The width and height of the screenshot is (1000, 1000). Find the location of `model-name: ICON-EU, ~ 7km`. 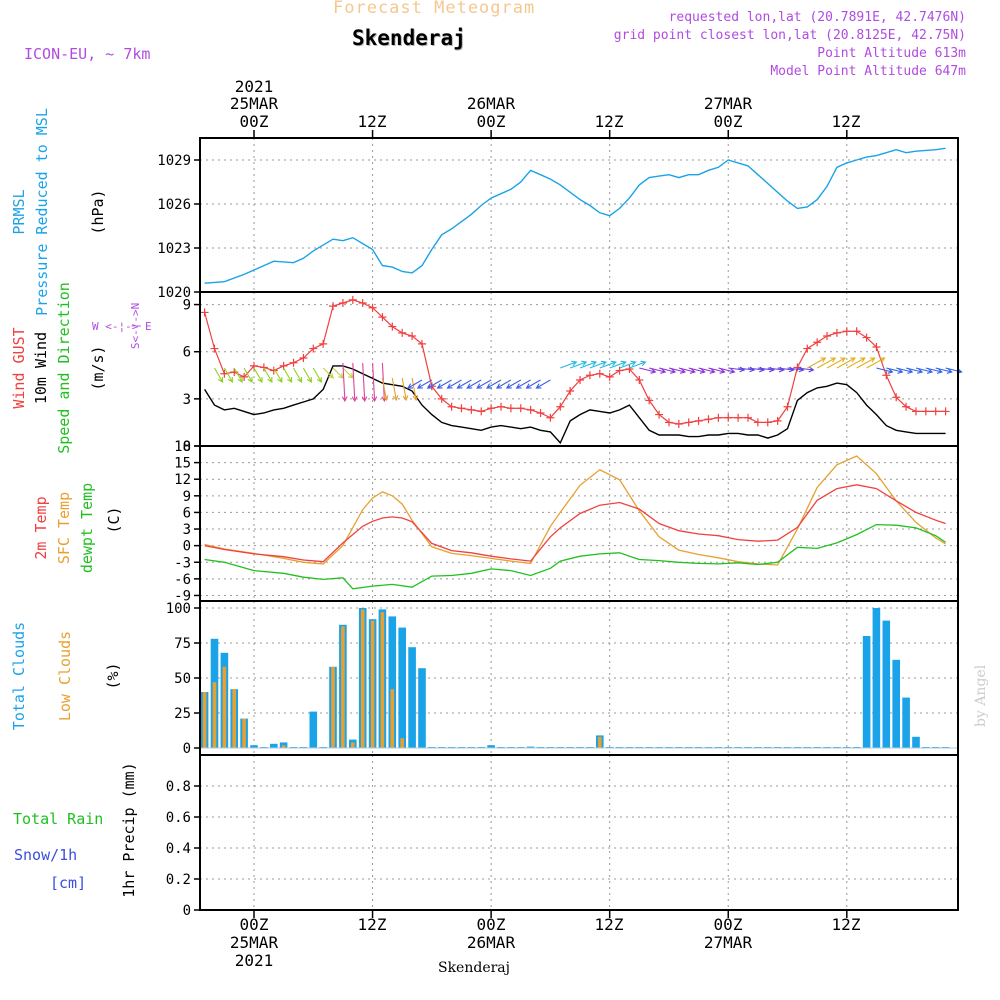

model-name: ICON-EU, ~ 7km is located at coordinates (87, 54).